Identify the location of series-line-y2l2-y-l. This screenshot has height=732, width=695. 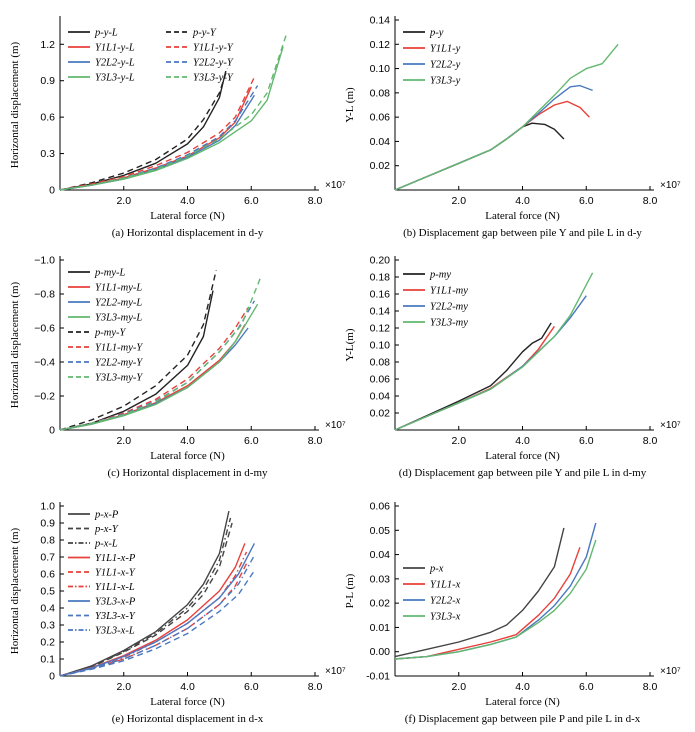
(157, 142).